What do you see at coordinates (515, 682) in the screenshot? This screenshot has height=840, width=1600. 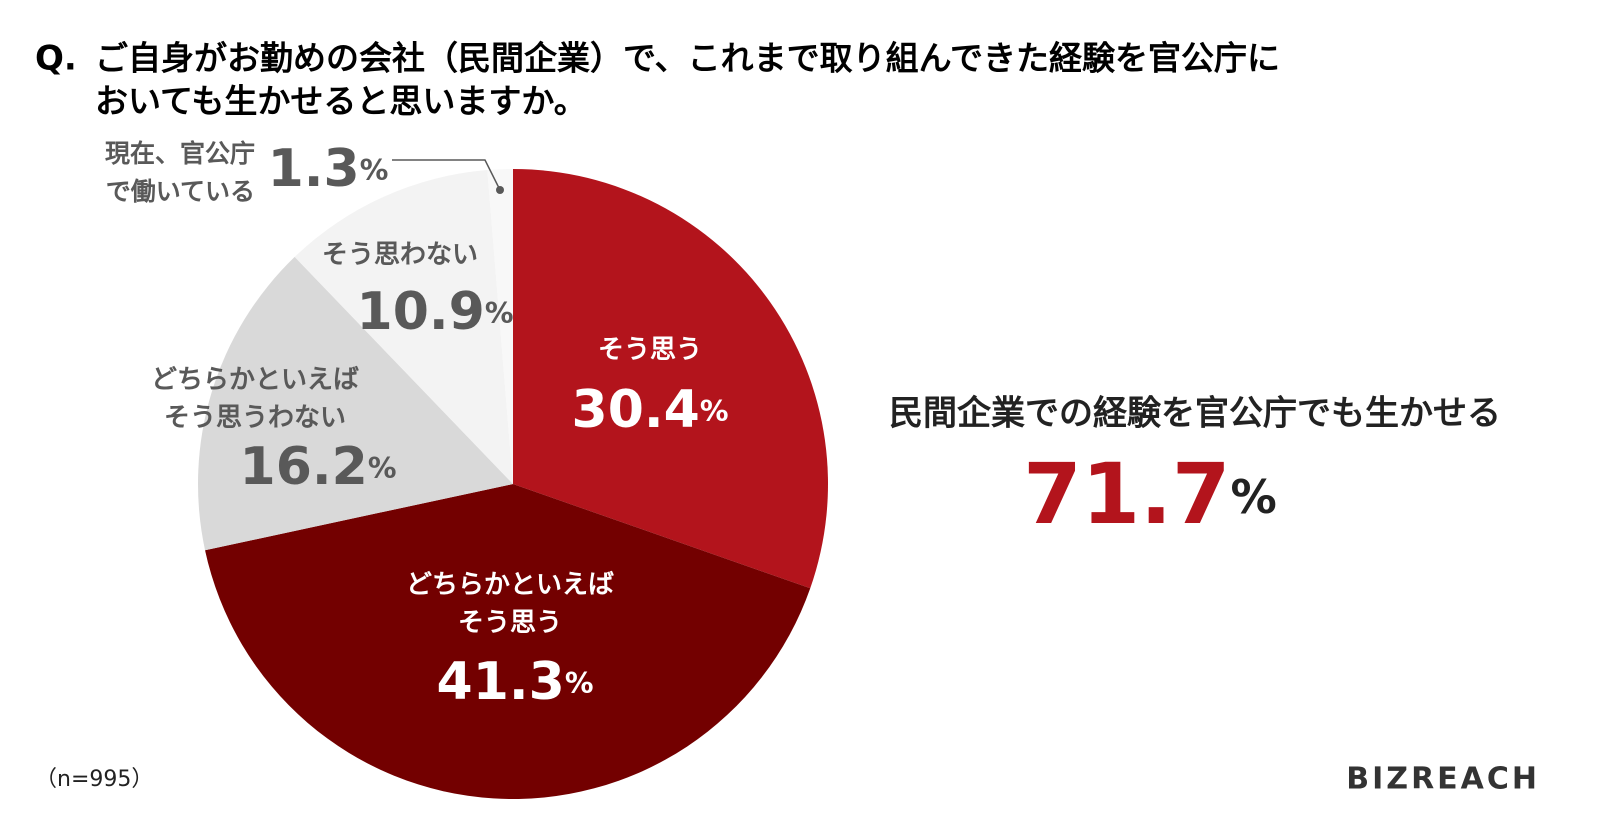 I see `value-label: 41.3%` at bounding box center [515, 682].